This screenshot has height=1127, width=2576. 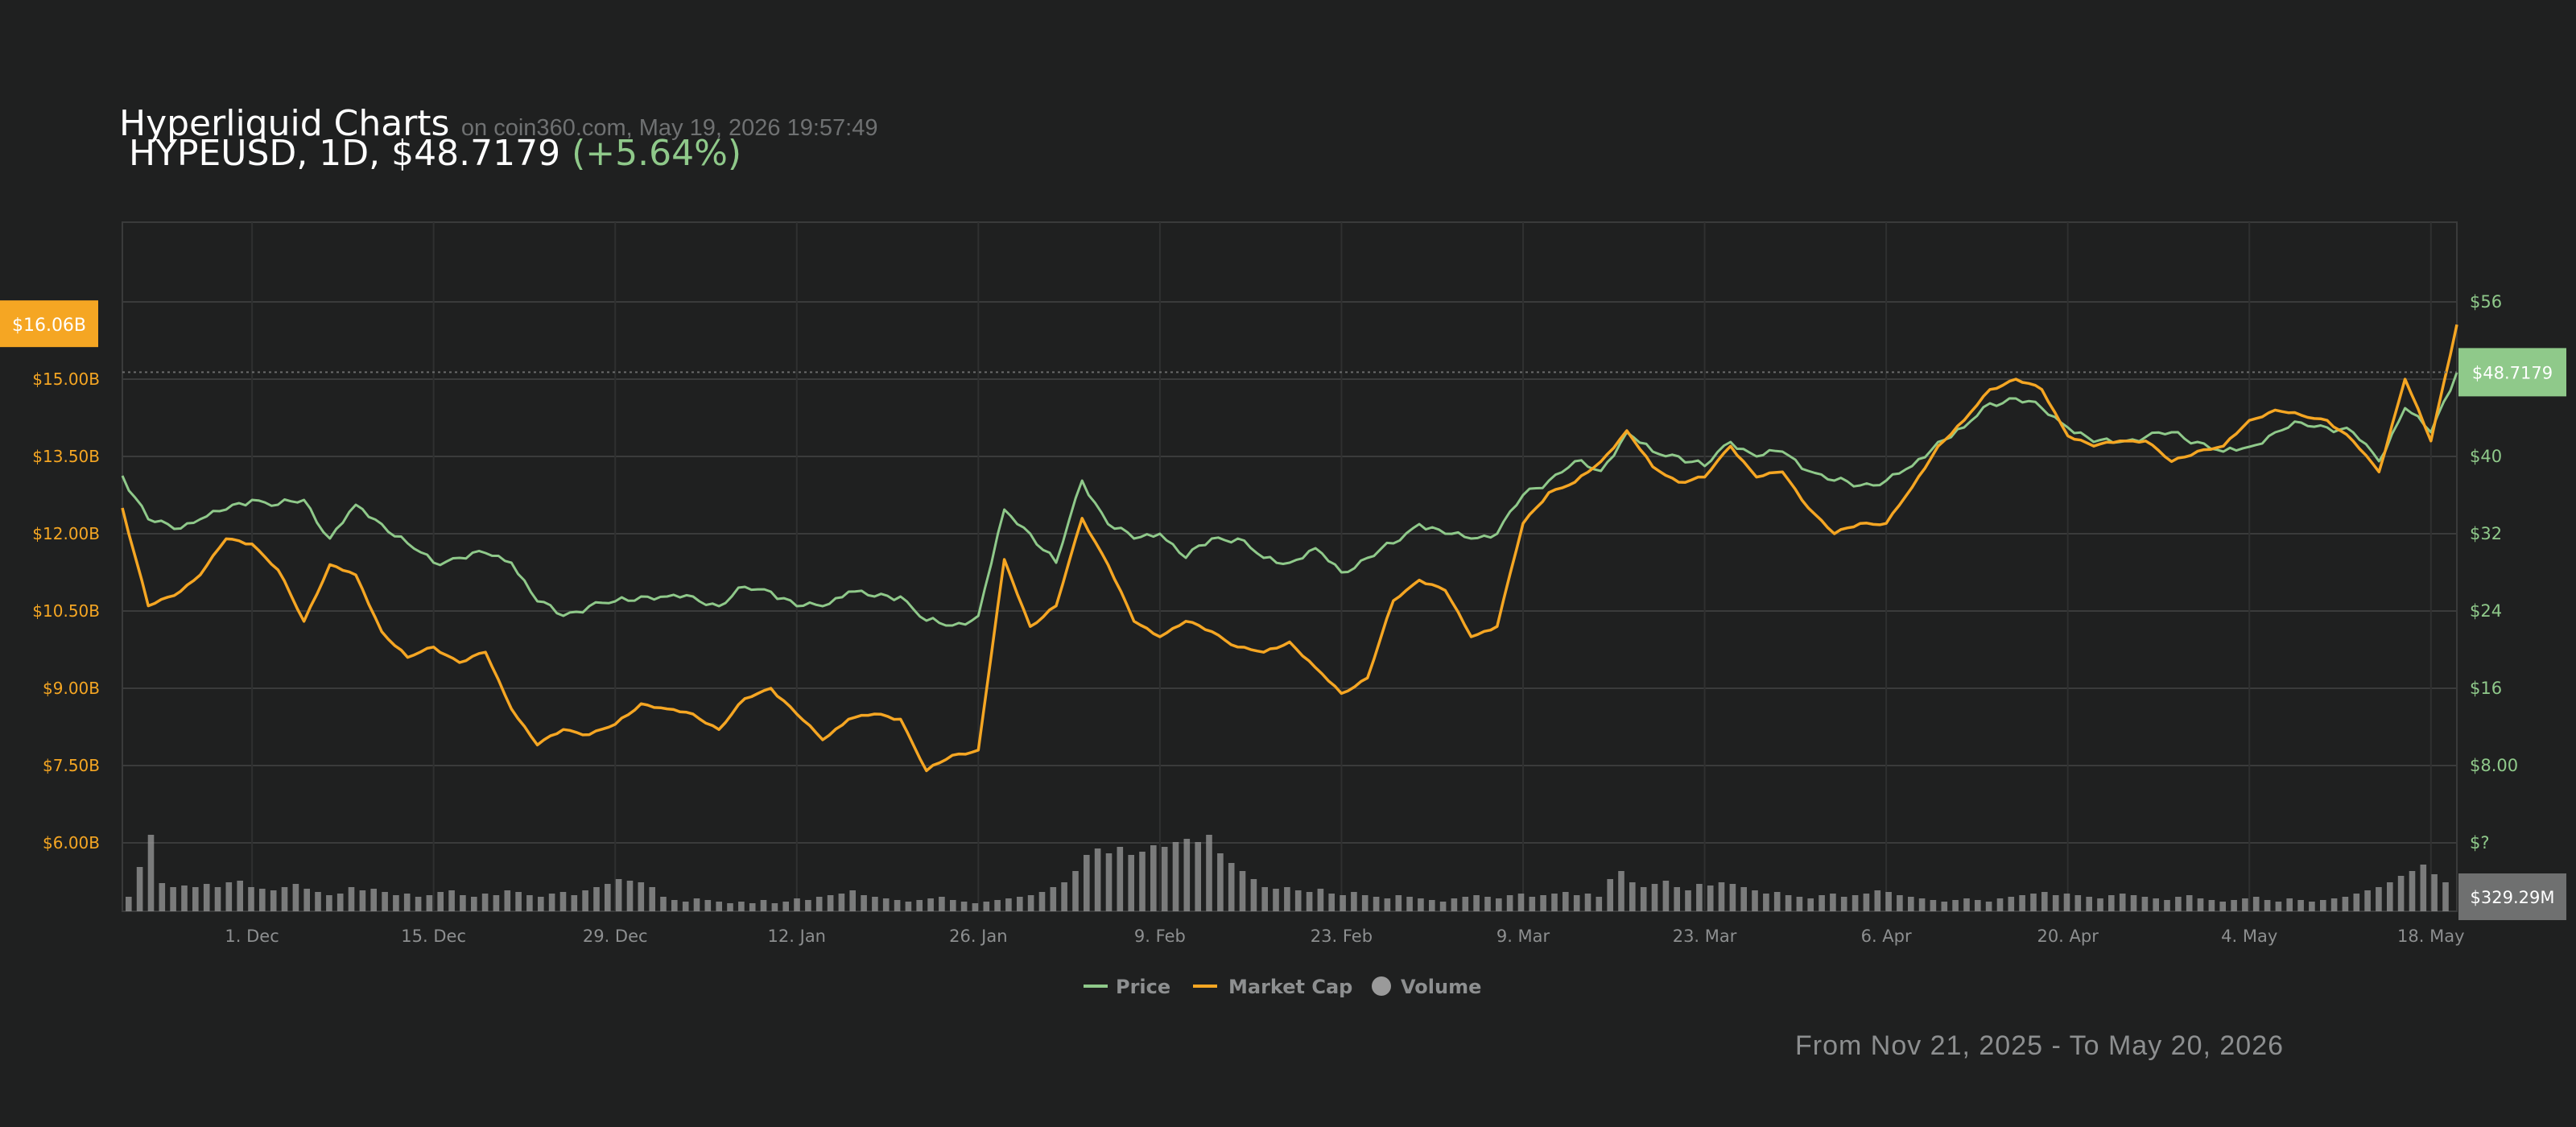 I want to click on ticker-summary: HYPEUSD, 1D, $48.7179 (+5.64%), so click(x=435, y=153).